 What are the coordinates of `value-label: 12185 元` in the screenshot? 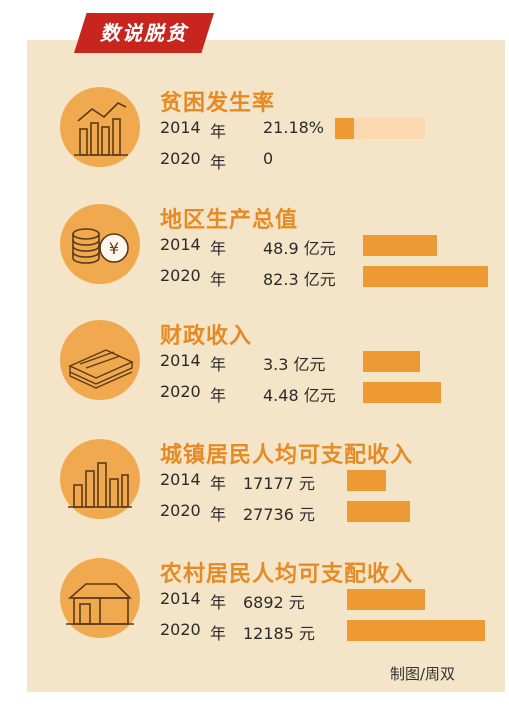 It's located at (279, 633).